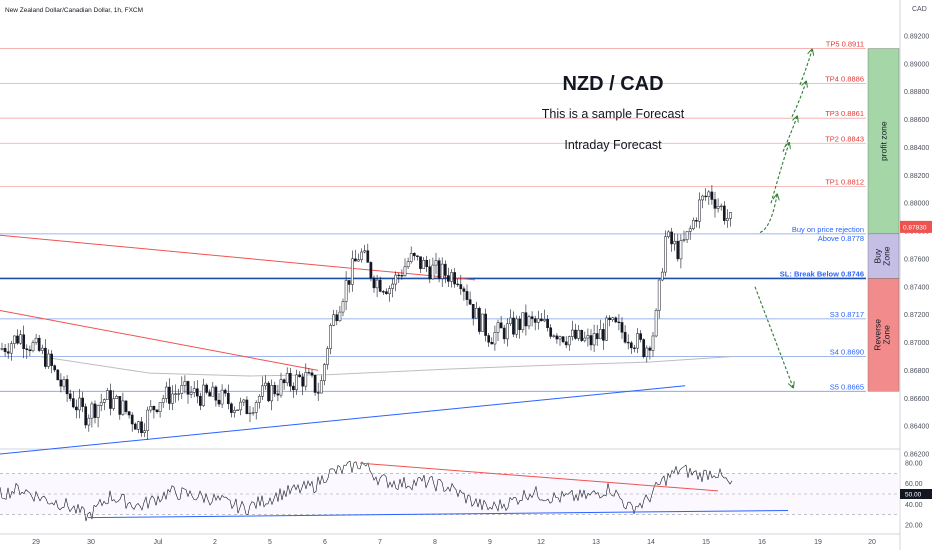 This screenshot has height=550, width=932. What do you see at coordinates (612, 84) in the screenshot?
I see `headline-title: NZD / CAD` at bounding box center [612, 84].